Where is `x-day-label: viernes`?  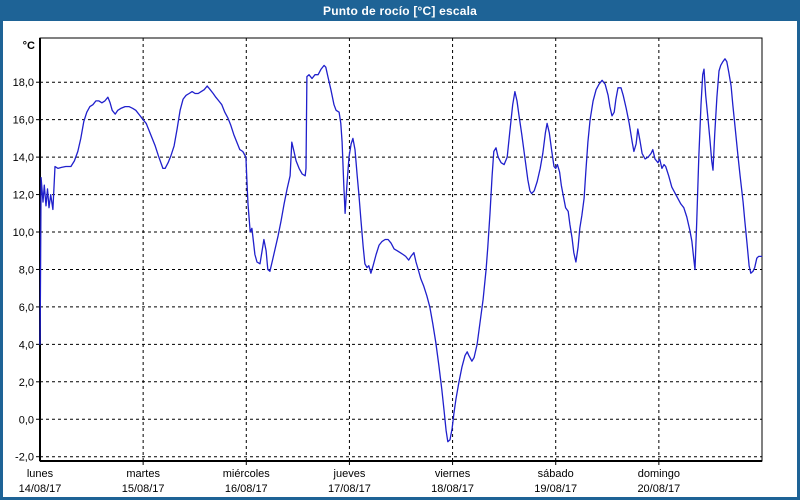
x-day-label: viernes is located at coordinates (453, 474).